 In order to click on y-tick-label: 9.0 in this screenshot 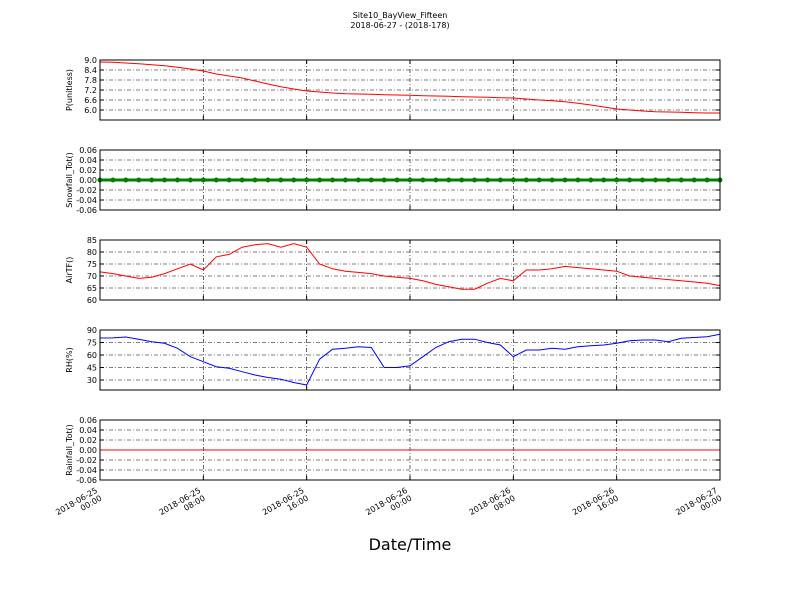, I will do `click(90, 60)`.